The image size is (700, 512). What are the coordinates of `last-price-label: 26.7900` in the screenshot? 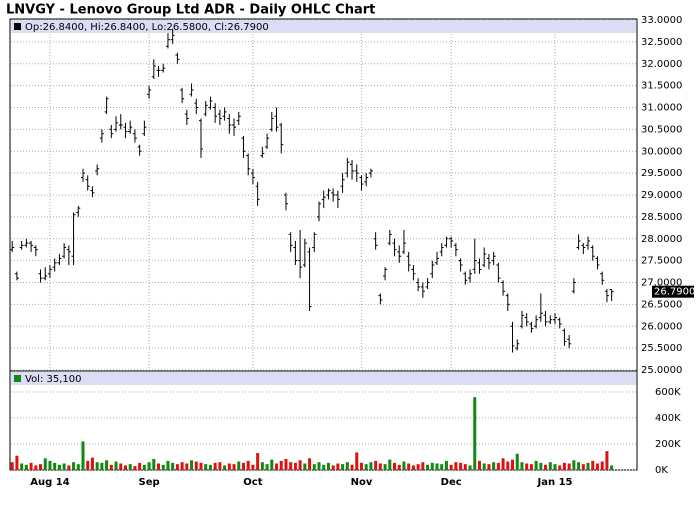 It's located at (674, 292).